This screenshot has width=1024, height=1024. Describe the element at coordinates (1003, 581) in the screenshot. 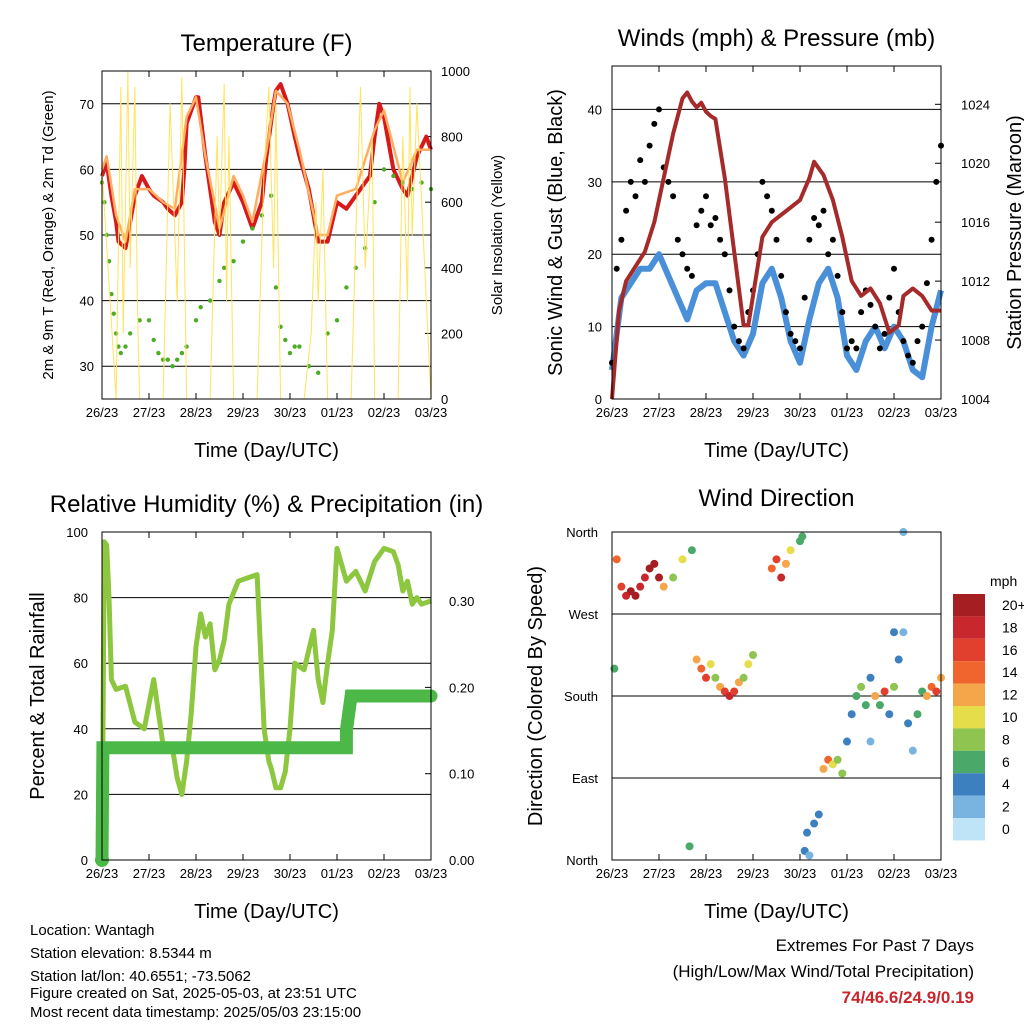

I see `colorbar-title: mph` at that location.